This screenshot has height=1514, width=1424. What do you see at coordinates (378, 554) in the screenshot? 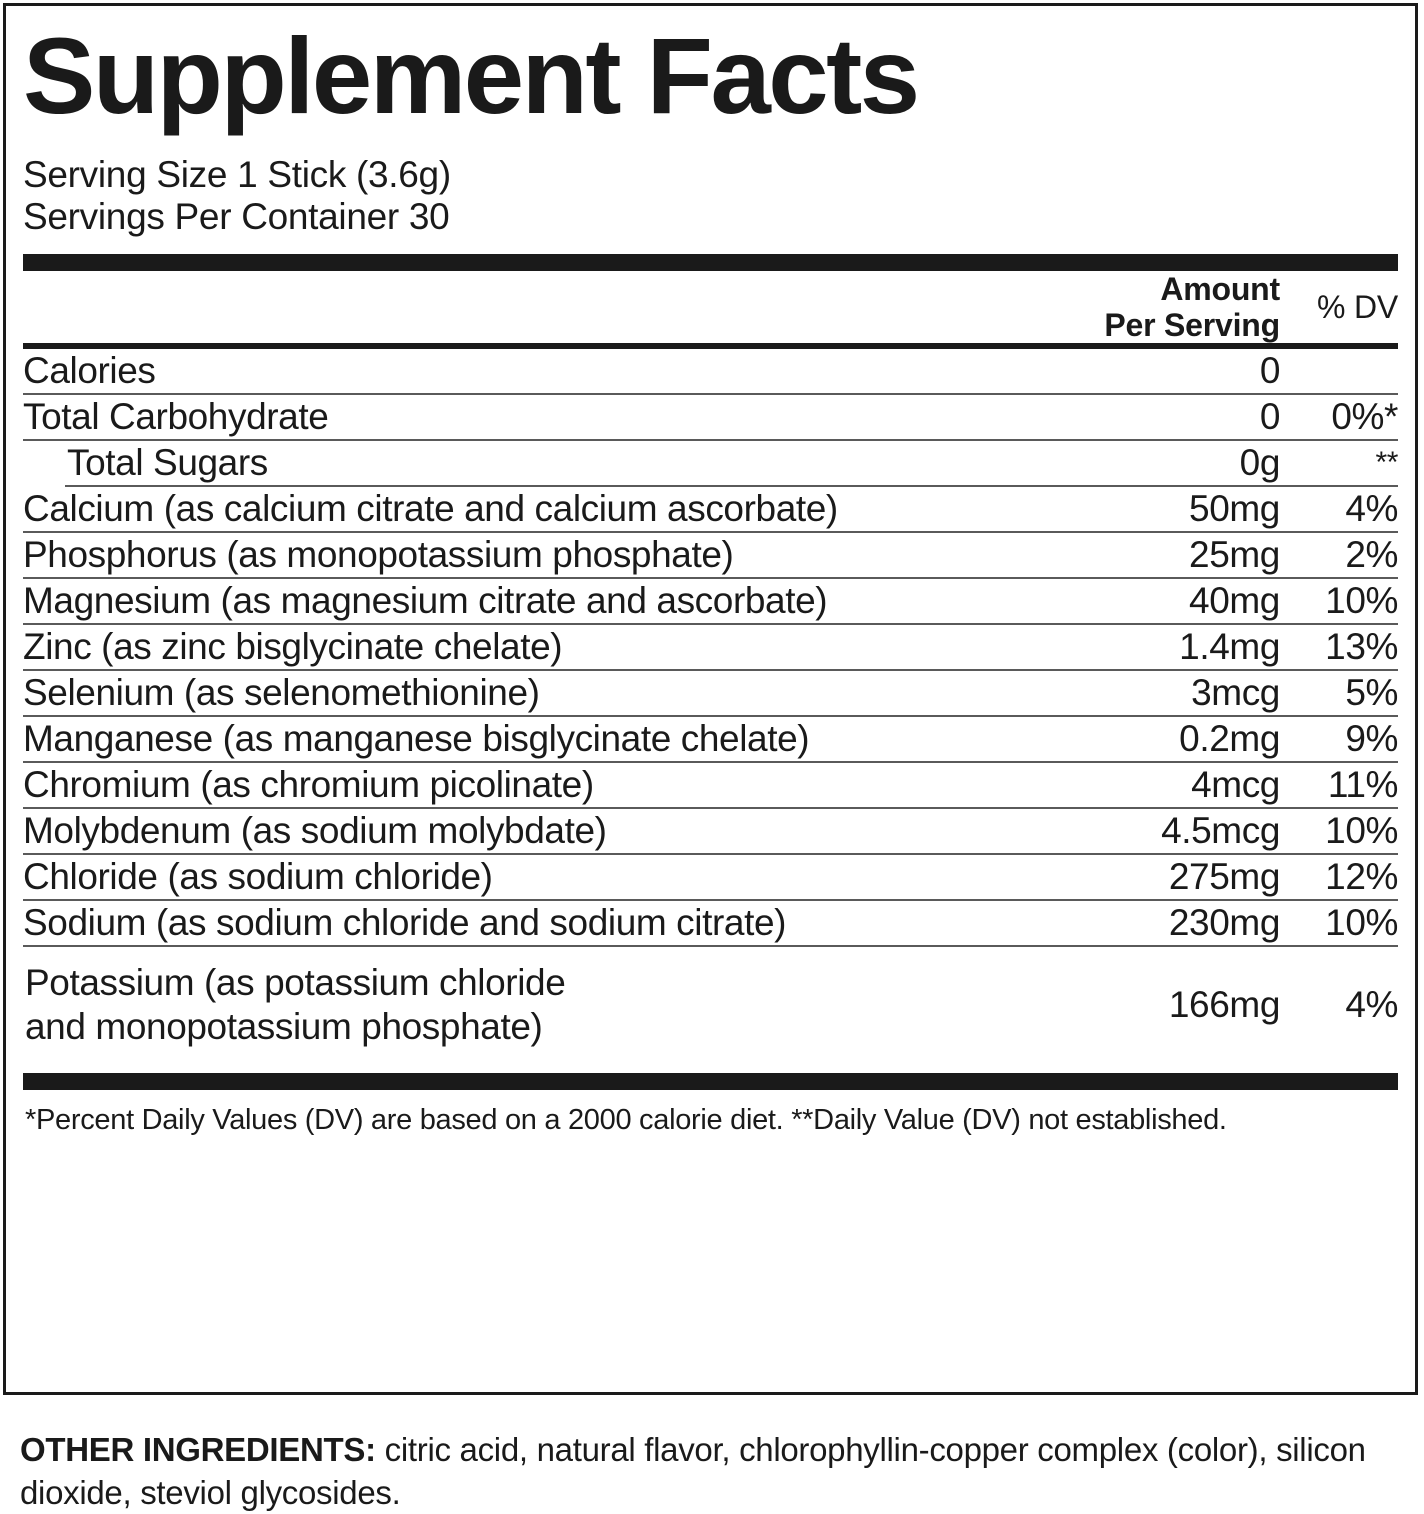
I see `nutrient-name: Phosphorus (as monopotassium phosphate)` at bounding box center [378, 554].